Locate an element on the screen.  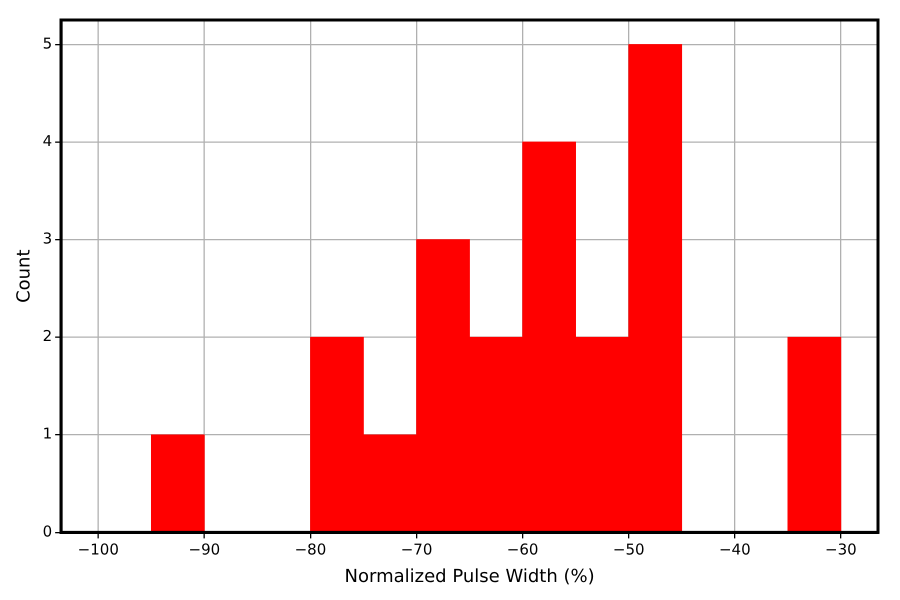
y-tick-label: 2 is located at coordinates (47, 336).